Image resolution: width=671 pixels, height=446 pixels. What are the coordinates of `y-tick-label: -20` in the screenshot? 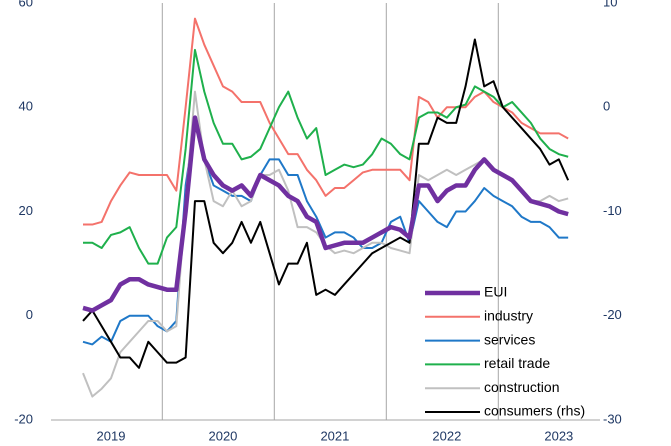 It's located at (23, 418).